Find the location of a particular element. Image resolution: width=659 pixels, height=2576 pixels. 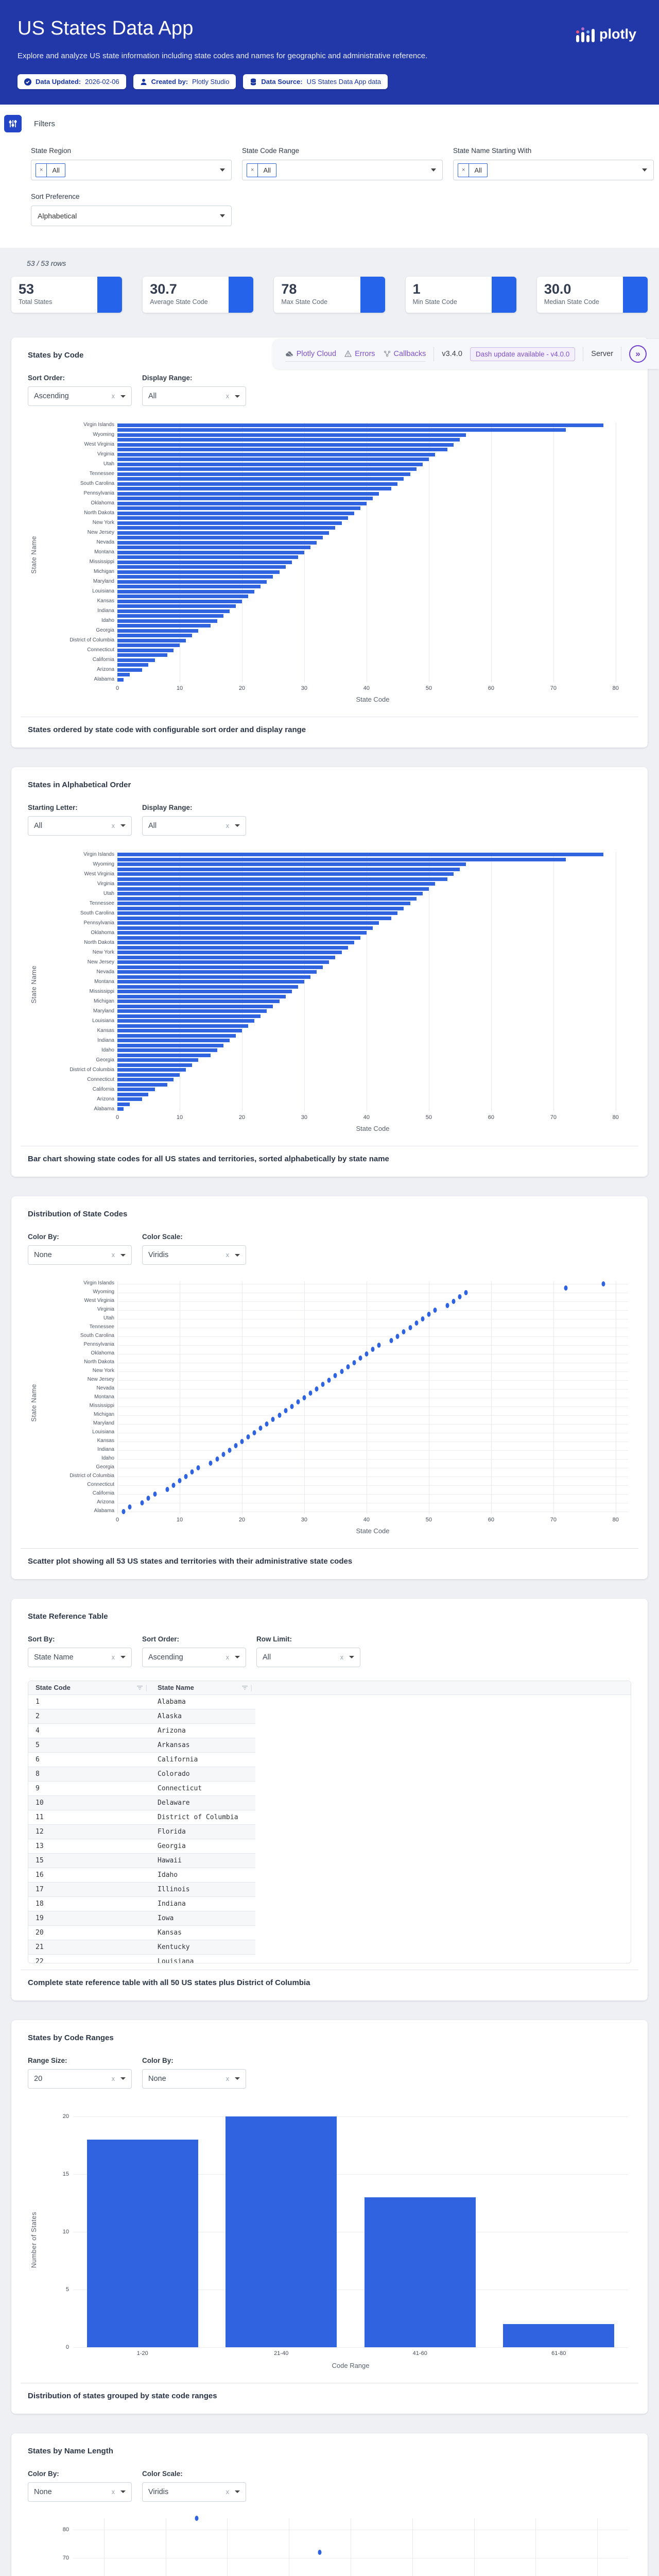

table-row: 21 Kentucky is located at coordinates (142, 1947).